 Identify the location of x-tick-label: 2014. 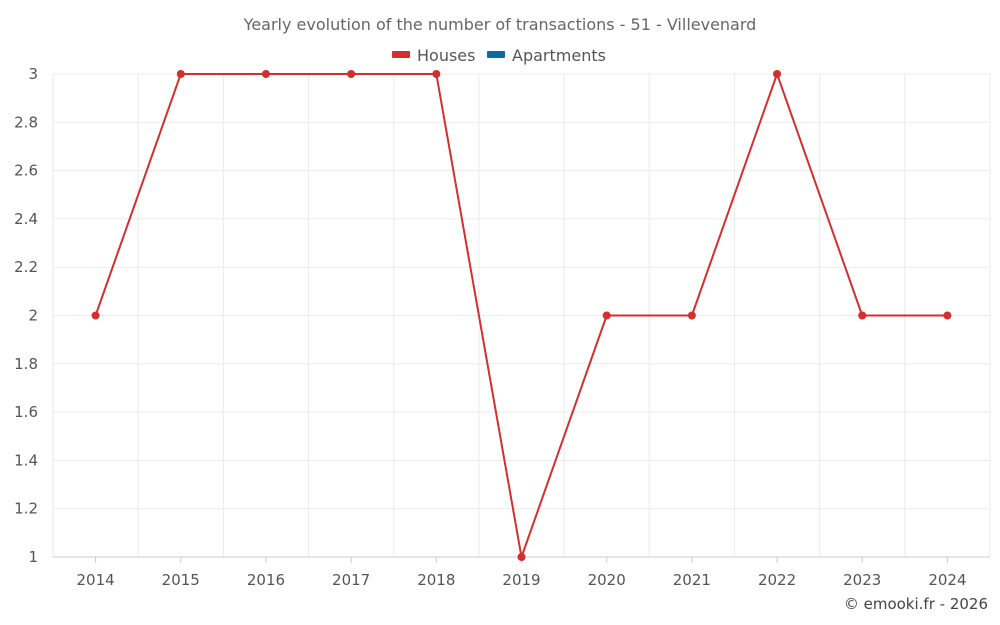
(95, 580).